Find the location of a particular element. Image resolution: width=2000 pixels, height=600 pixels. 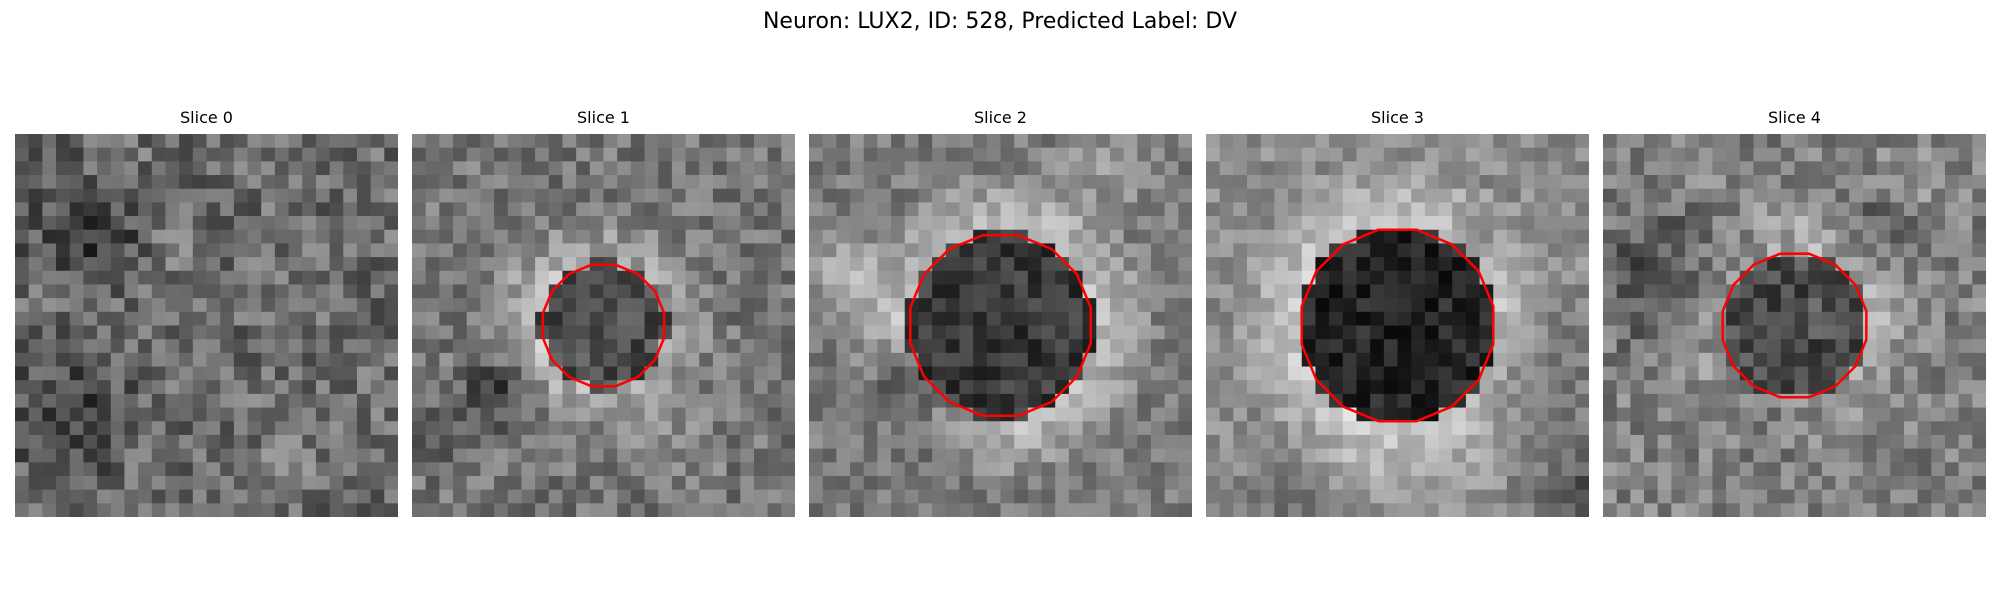

slice-image is located at coordinates (206, 325).